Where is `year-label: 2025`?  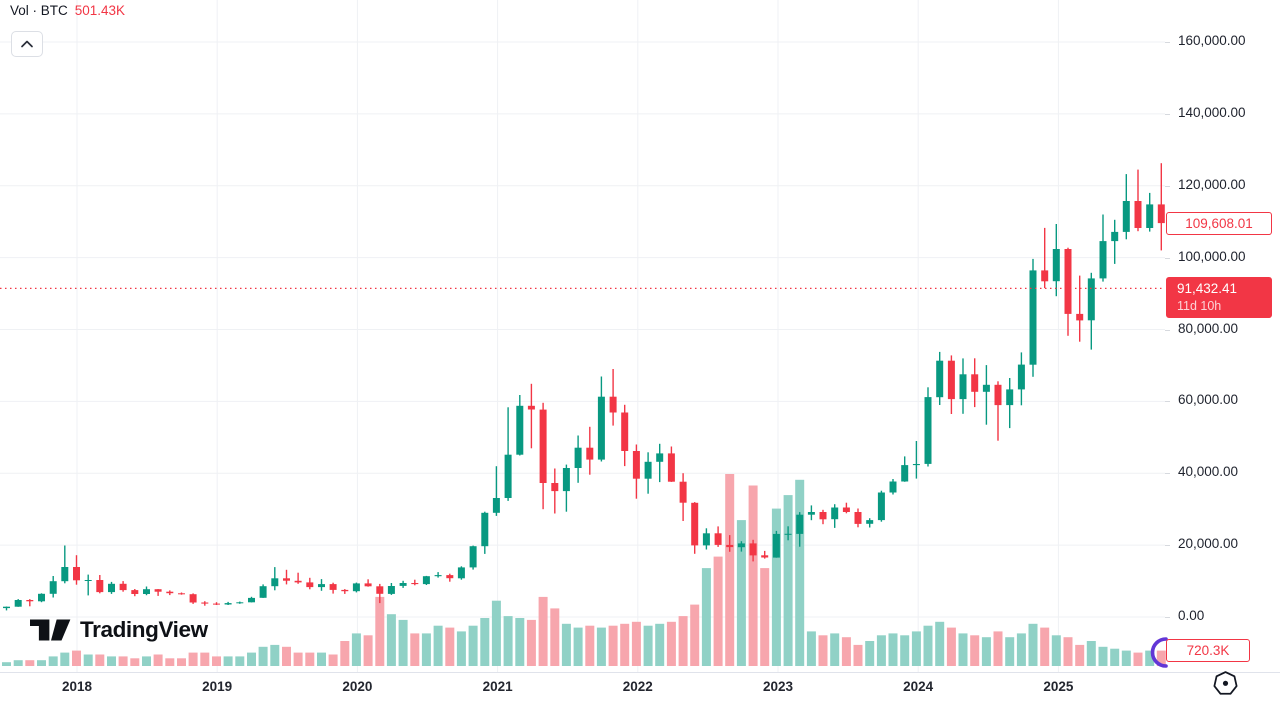 year-label: 2025 is located at coordinates (1058, 686).